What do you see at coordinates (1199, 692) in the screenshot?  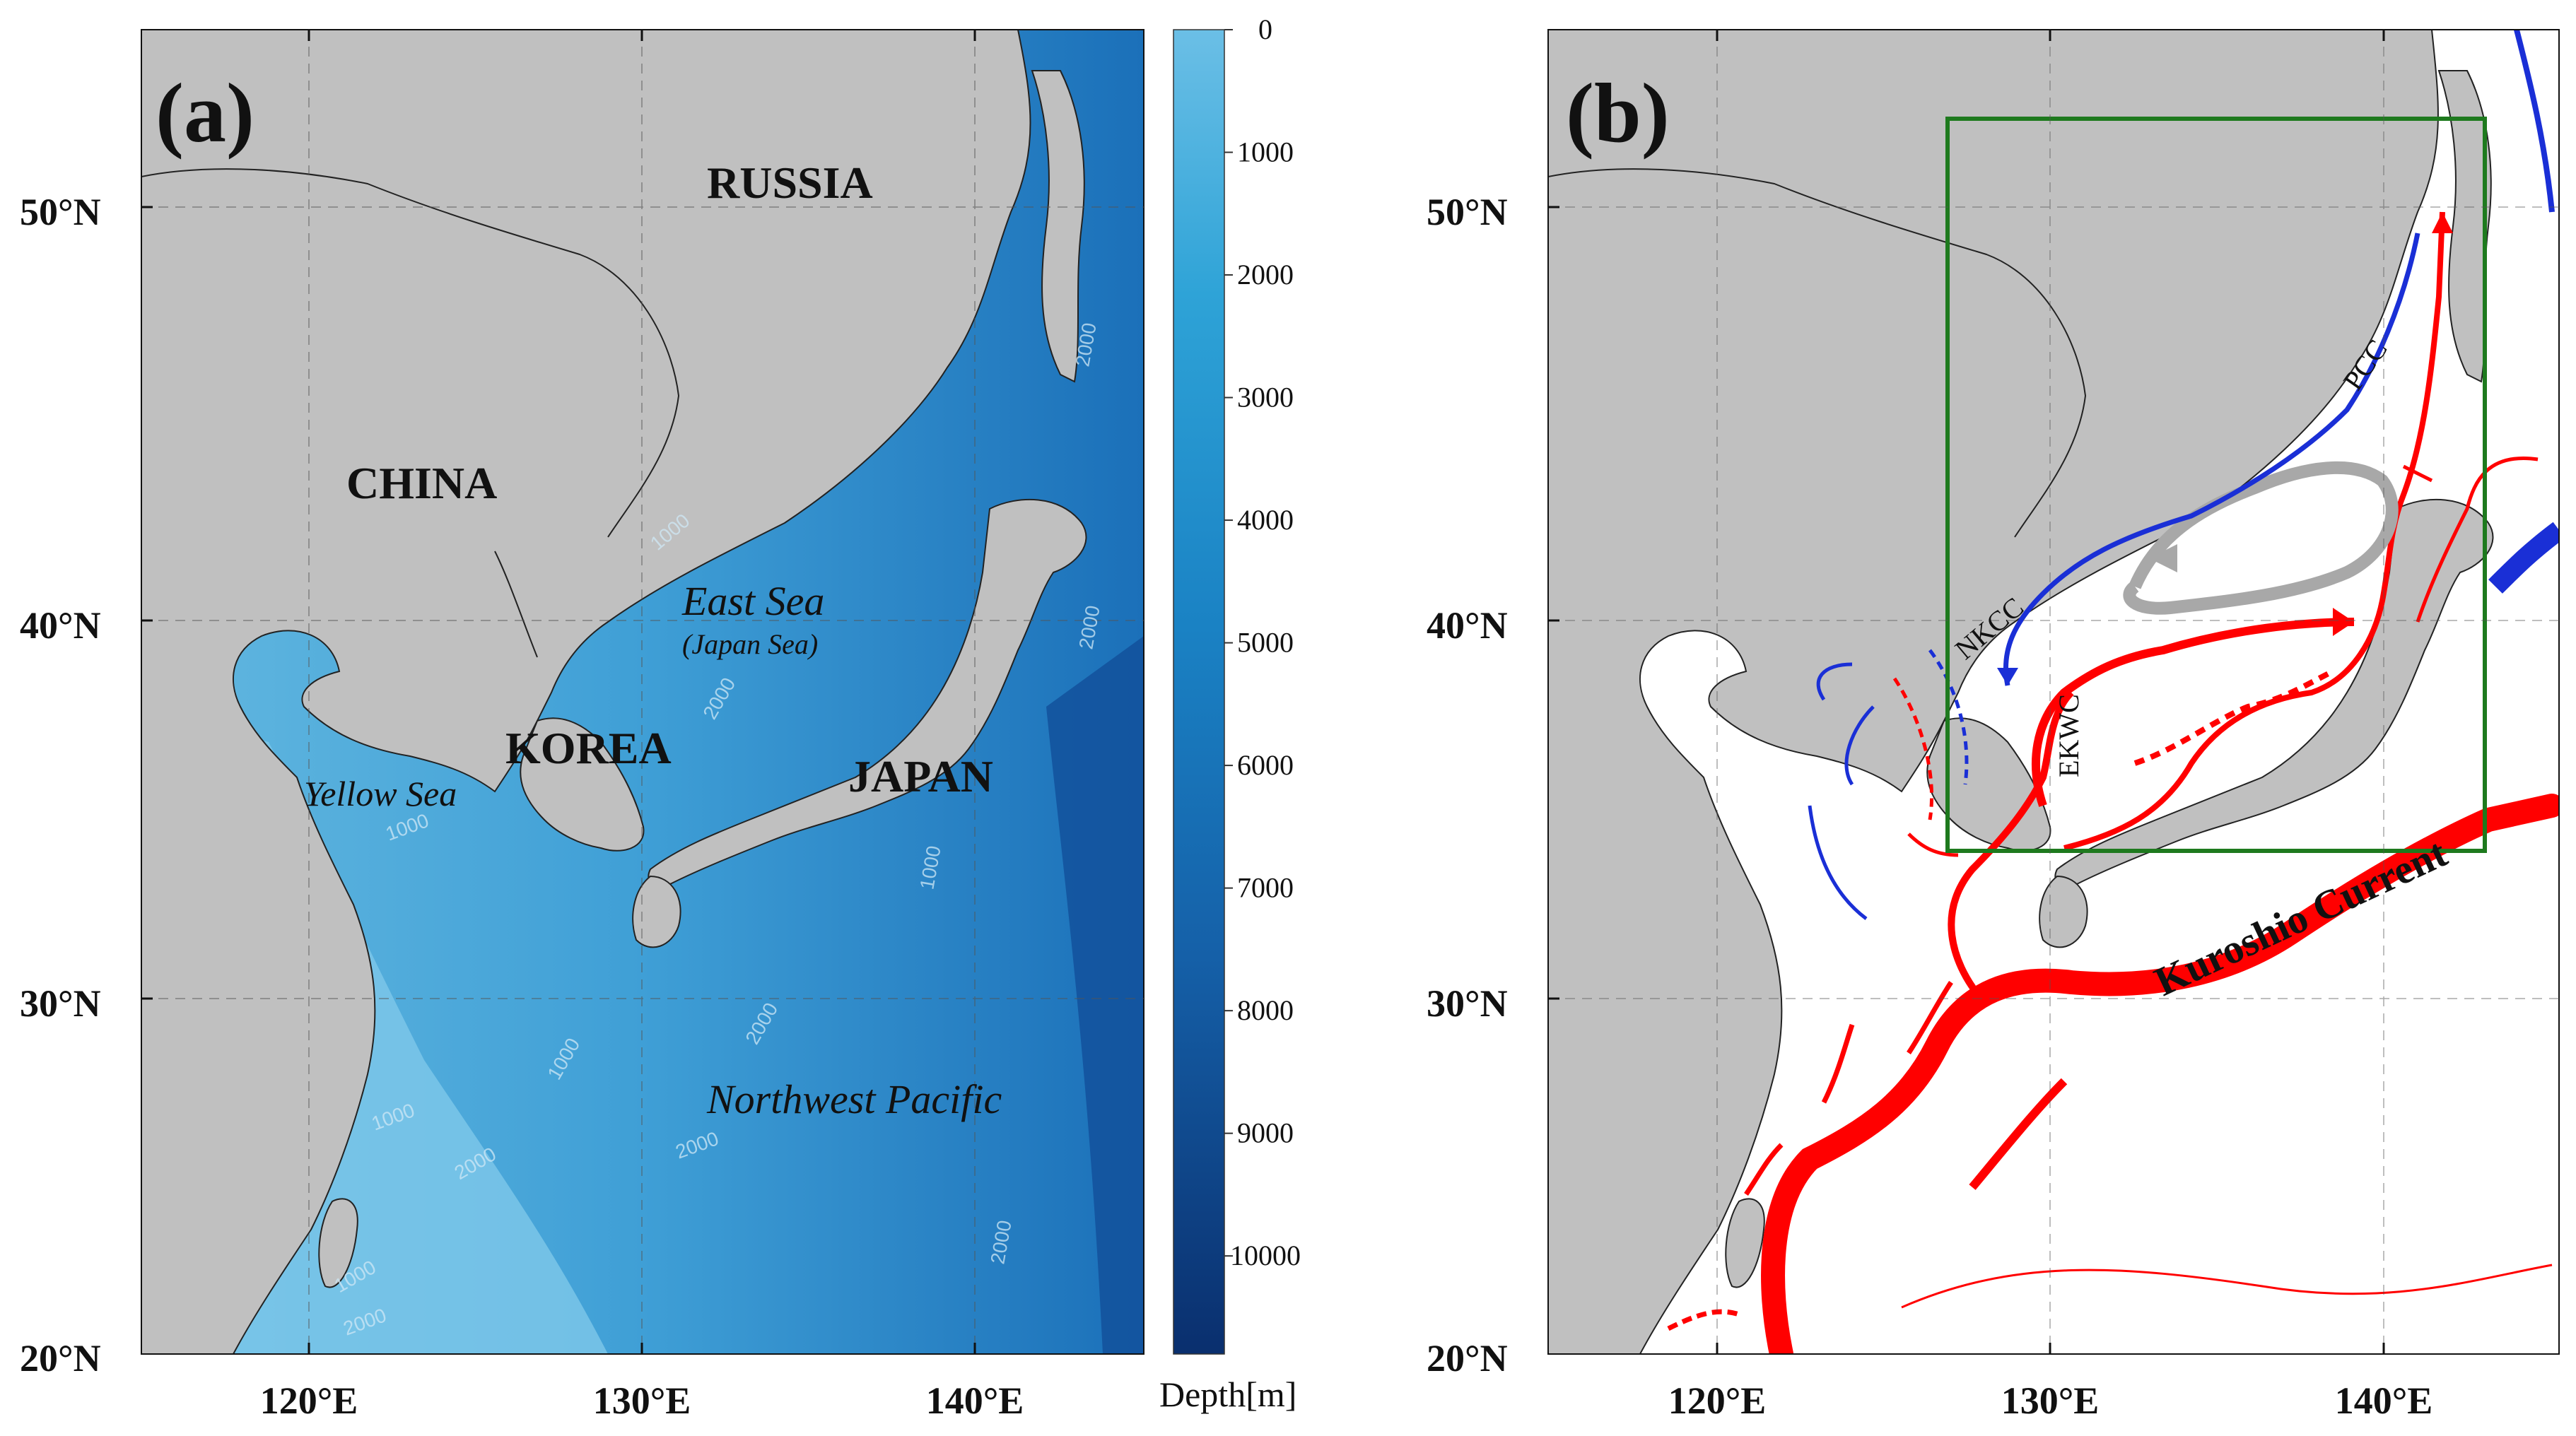 I see `colorbar-ramp` at bounding box center [1199, 692].